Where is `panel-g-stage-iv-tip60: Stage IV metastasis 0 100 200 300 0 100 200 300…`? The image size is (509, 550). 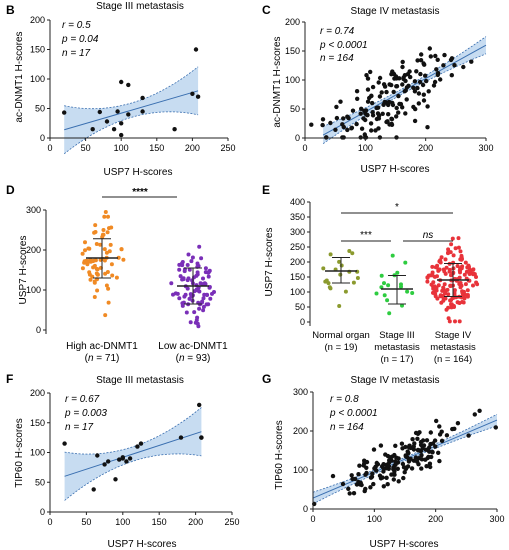
panel-g-stage-iv-tip60: Stage IV metastasis 0 100 200 300 0 100 200 300… is located at coordinates (389, 462).